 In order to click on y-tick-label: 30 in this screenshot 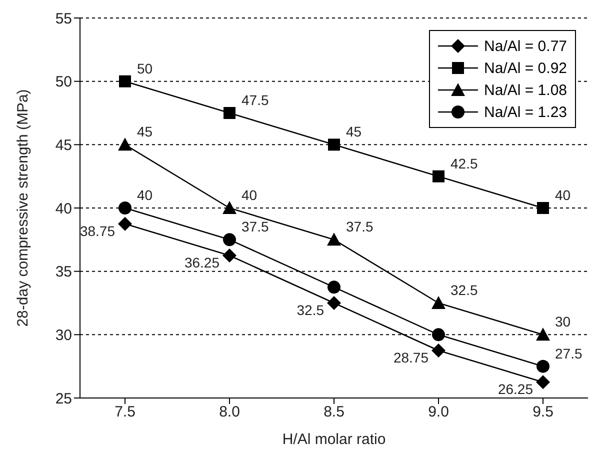, I will do `click(63, 335)`.